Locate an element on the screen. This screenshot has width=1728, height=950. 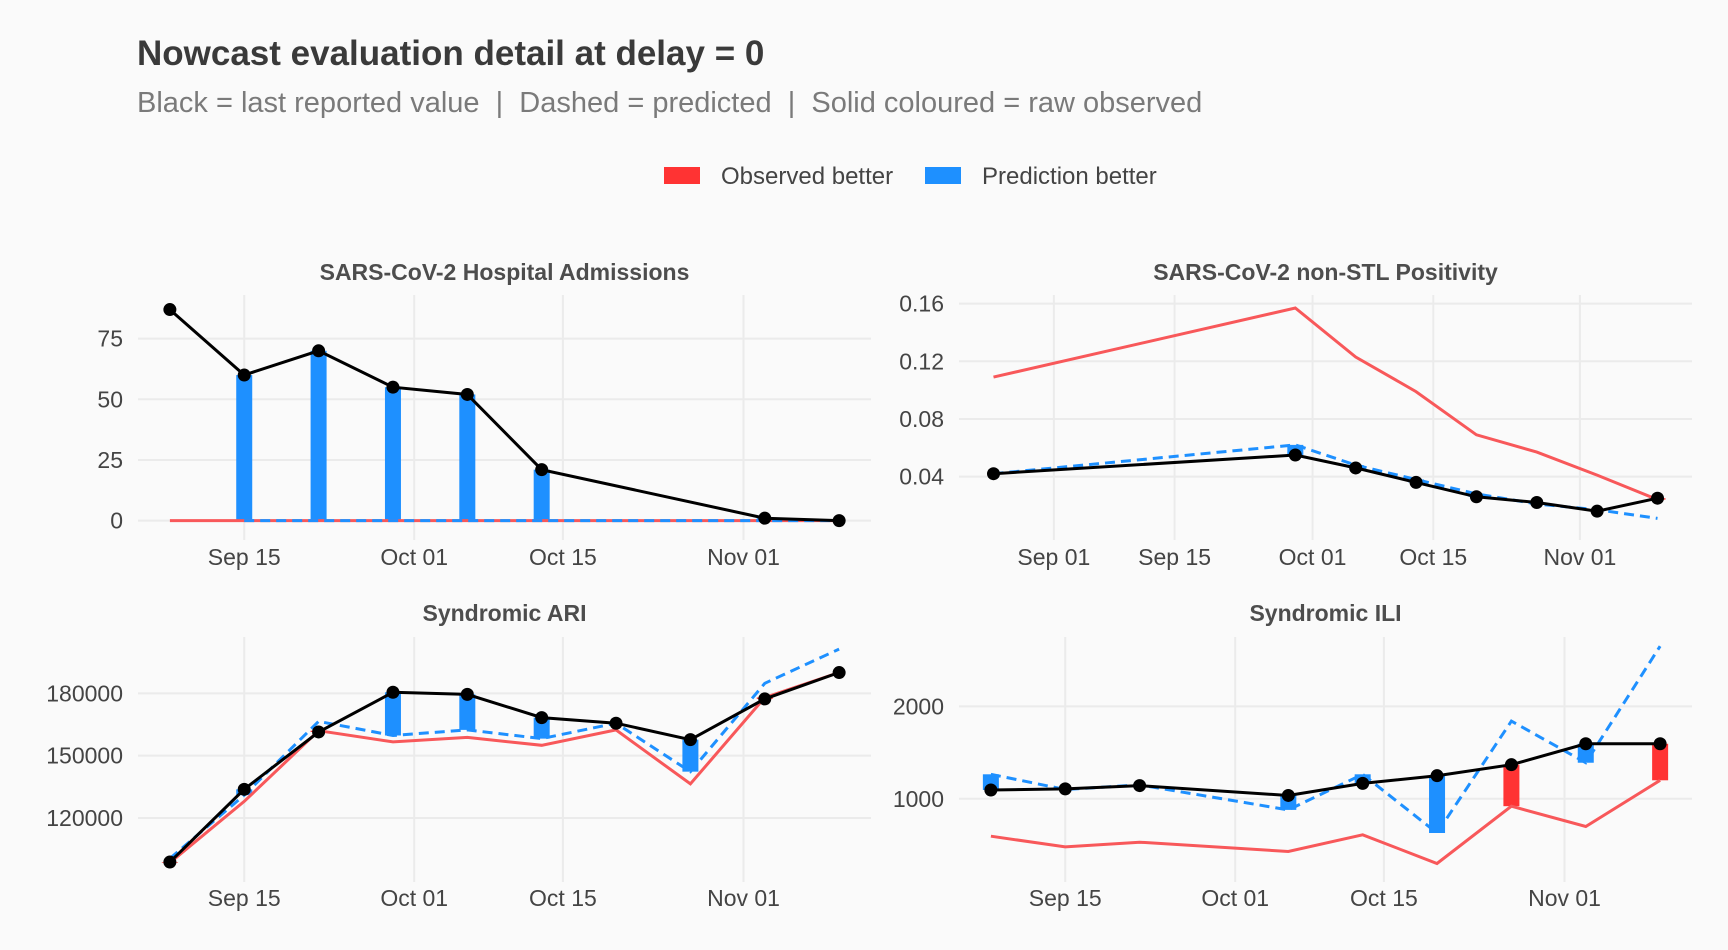
panel-title: Syndromic ARI is located at coordinates (504, 613).